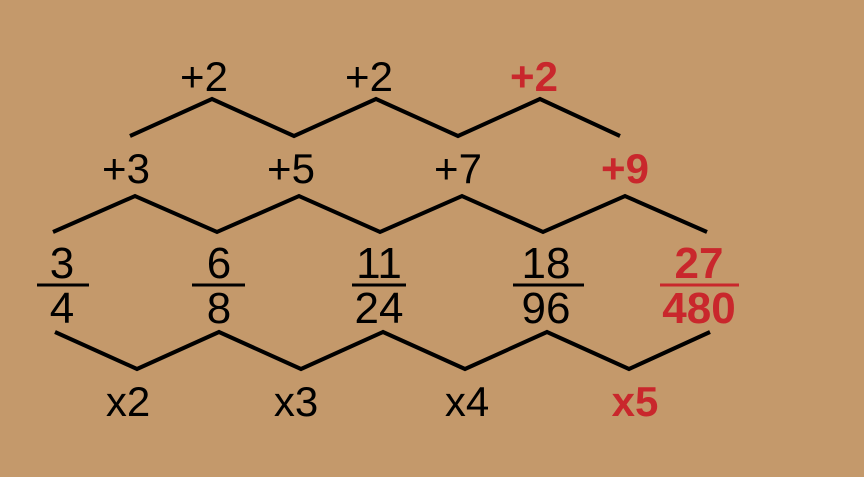 The height and width of the screenshot is (477, 864). I want to click on fraction-2: 6 8, so click(218, 286).